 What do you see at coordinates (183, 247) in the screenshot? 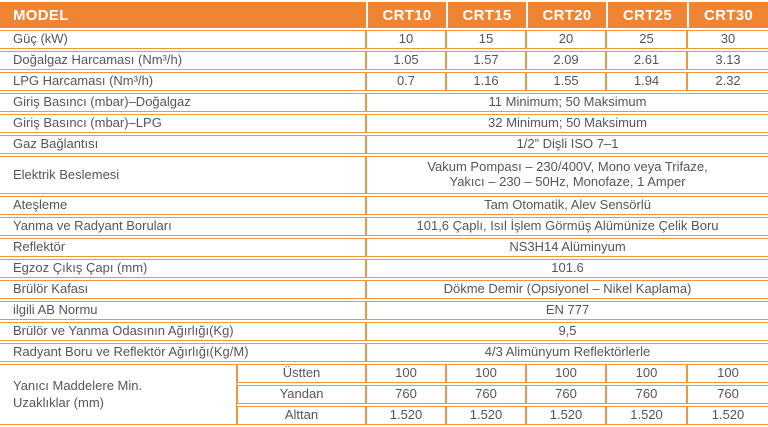
I see `row-label: Reflektör` at bounding box center [183, 247].